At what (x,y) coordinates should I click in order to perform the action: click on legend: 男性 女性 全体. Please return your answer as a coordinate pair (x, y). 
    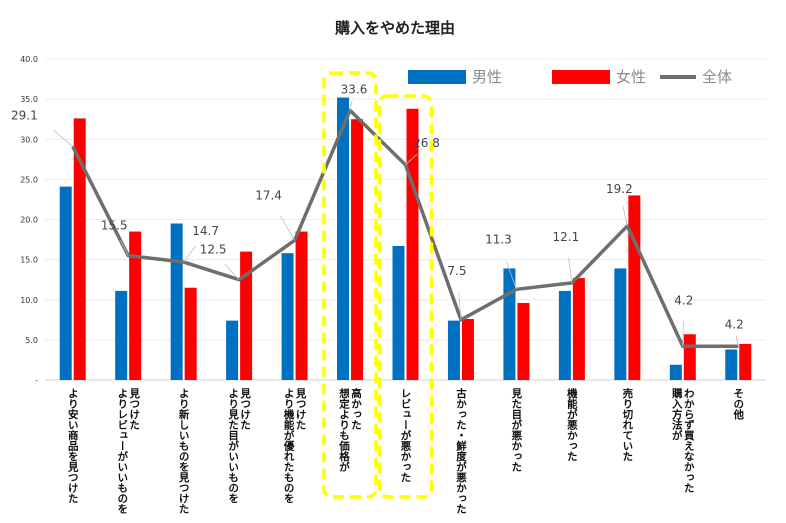
    Looking at the image, I should click on (570, 77).